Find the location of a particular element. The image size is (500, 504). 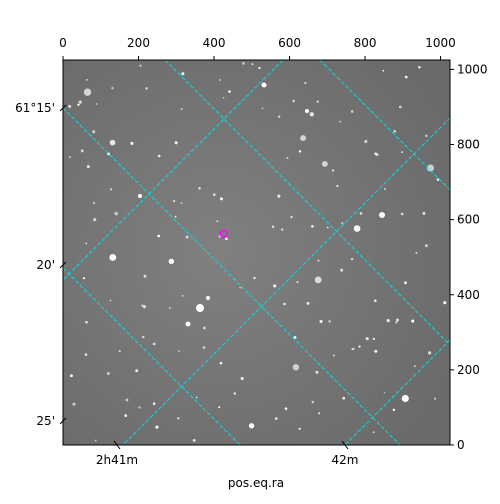

x-tick-label: 400 is located at coordinates (214, 43).